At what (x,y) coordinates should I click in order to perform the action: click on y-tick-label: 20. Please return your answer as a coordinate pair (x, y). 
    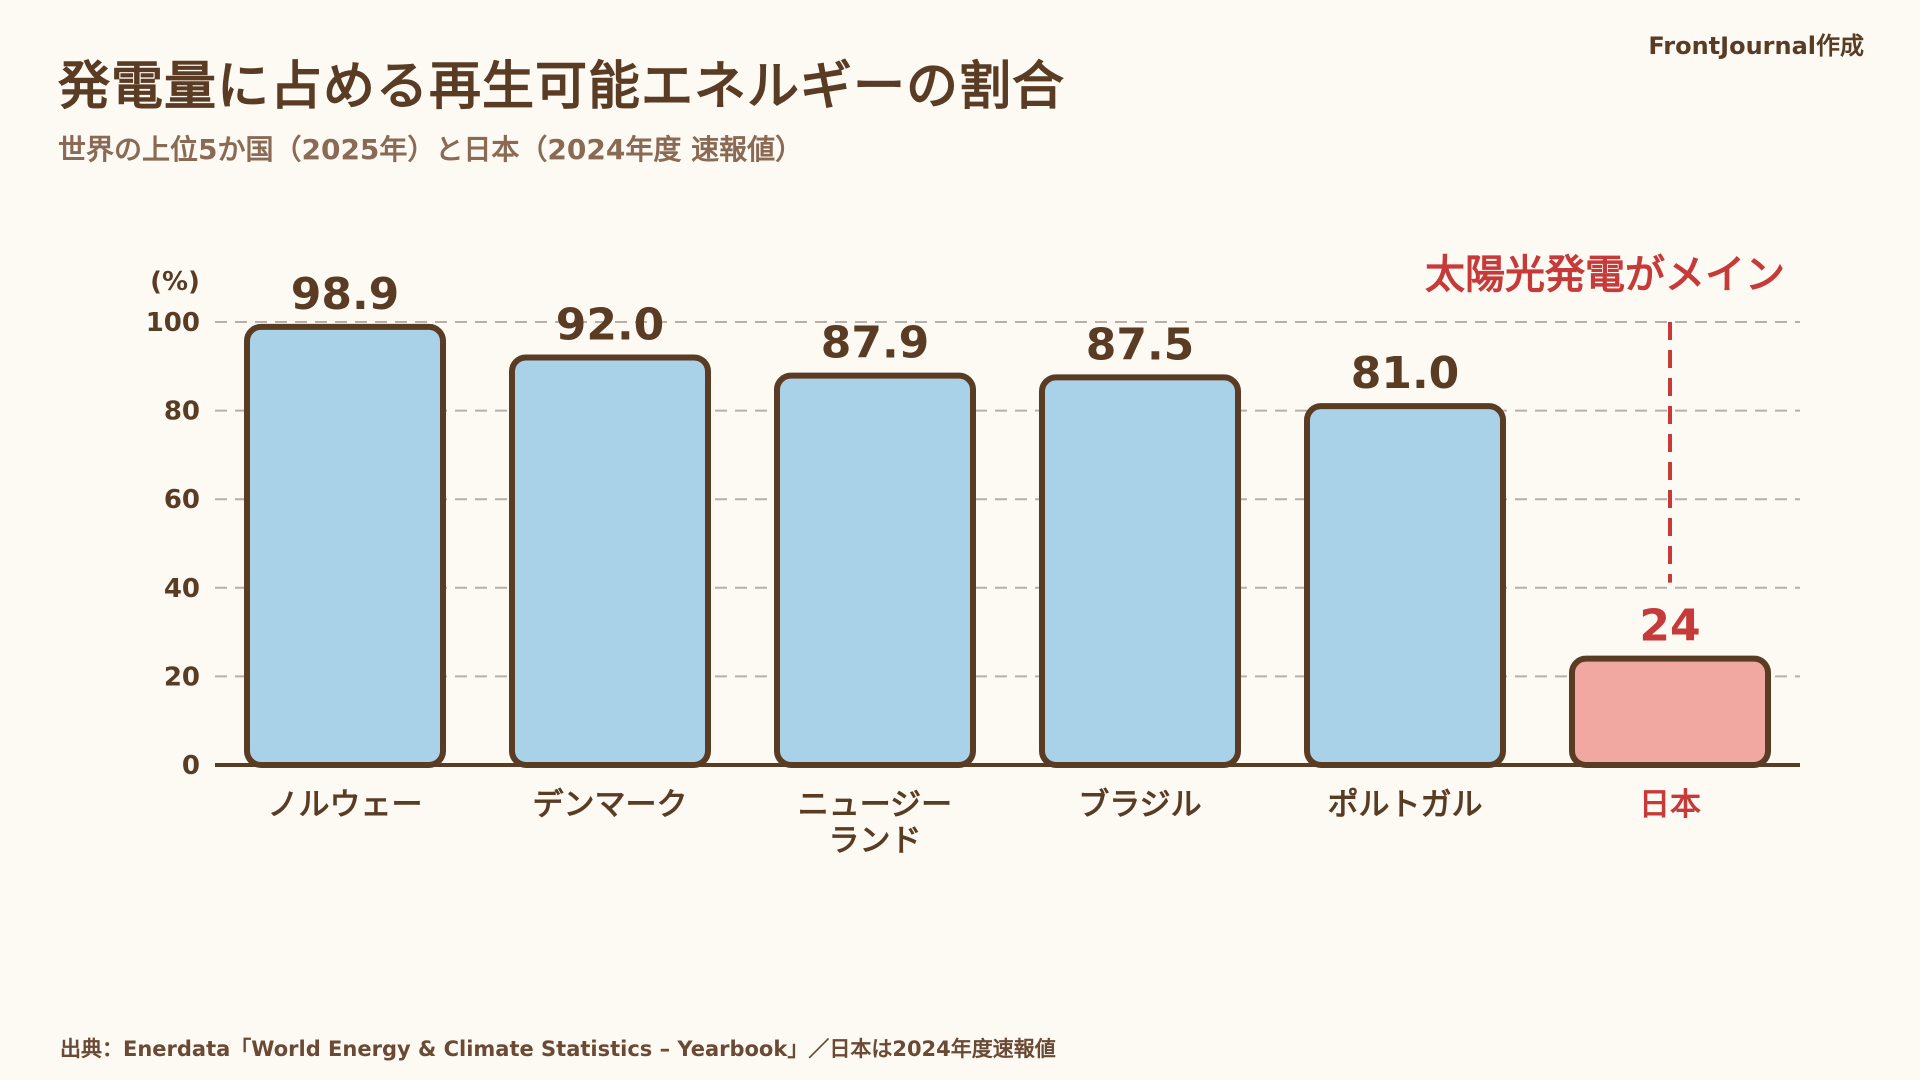
    Looking at the image, I should click on (182, 677).